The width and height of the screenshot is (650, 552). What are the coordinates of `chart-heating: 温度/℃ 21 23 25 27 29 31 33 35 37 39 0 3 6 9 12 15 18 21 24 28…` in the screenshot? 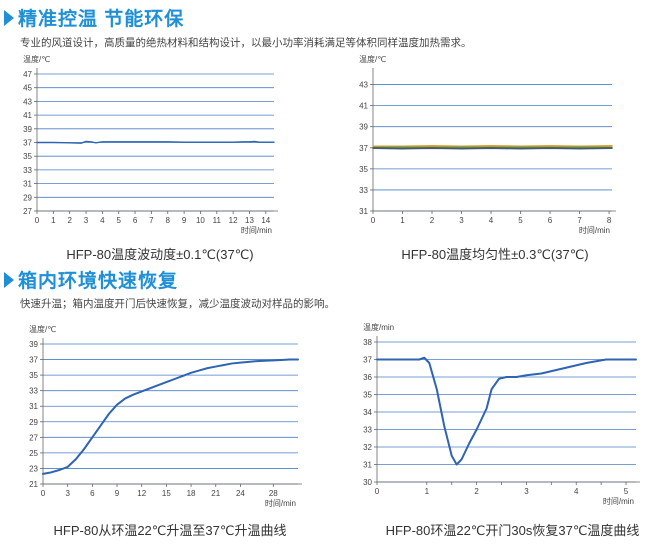 It's located at (165, 416).